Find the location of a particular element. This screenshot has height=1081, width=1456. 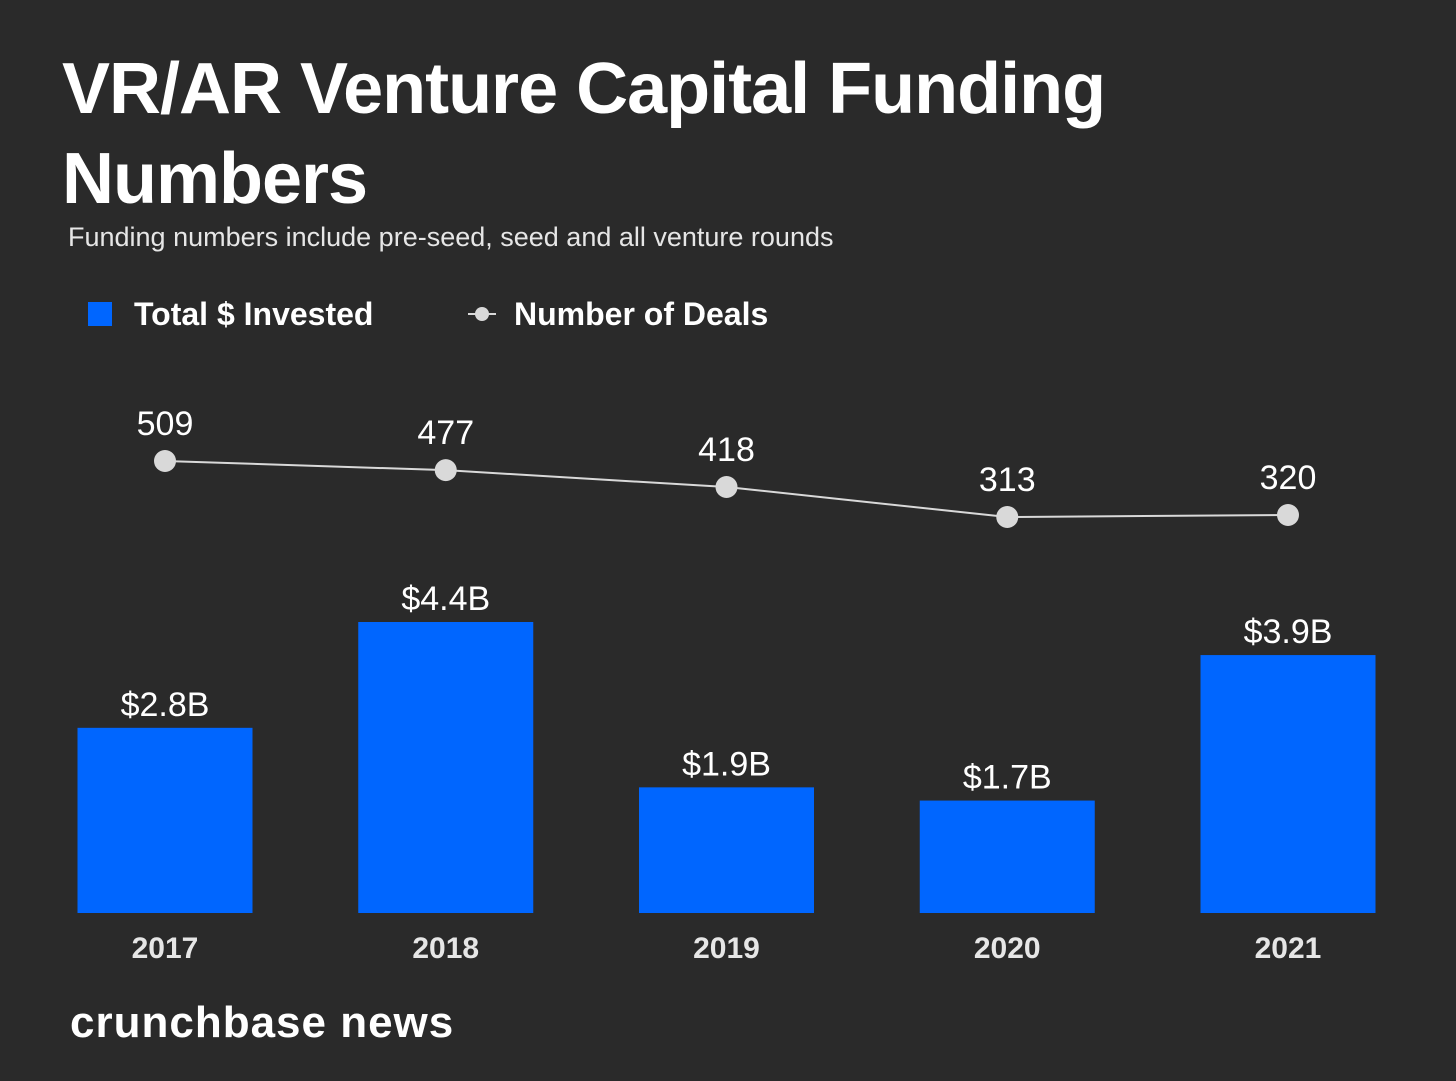

legend-swatch-bar is located at coordinates (100, 314).